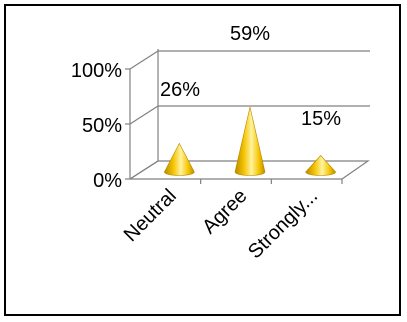  What do you see at coordinates (150, 215) in the screenshot?
I see `x-tick-label: Neutral` at bounding box center [150, 215].